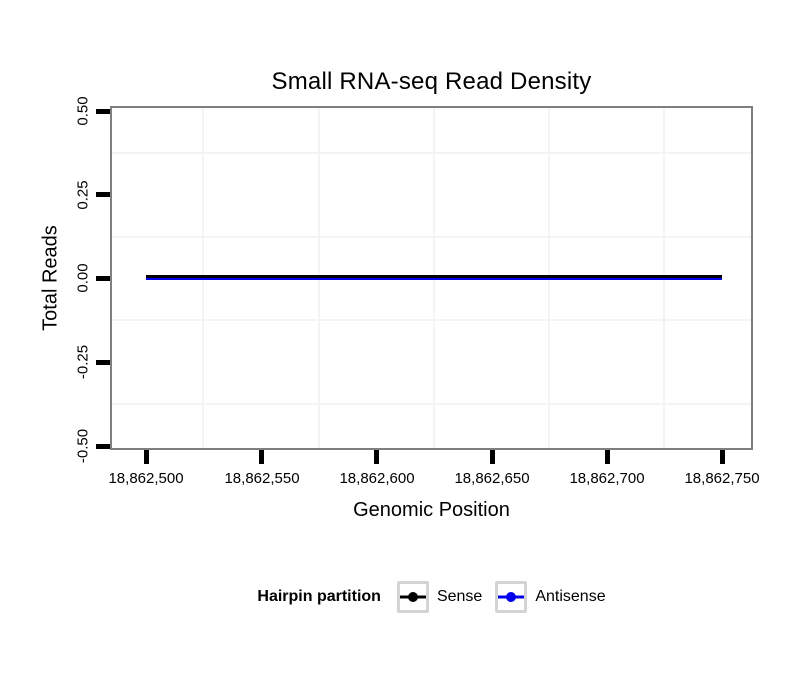 The width and height of the screenshot is (810, 690). What do you see at coordinates (570, 596) in the screenshot?
I see `legend-label-antisense: Antisense` at bounding box center [570, 596].